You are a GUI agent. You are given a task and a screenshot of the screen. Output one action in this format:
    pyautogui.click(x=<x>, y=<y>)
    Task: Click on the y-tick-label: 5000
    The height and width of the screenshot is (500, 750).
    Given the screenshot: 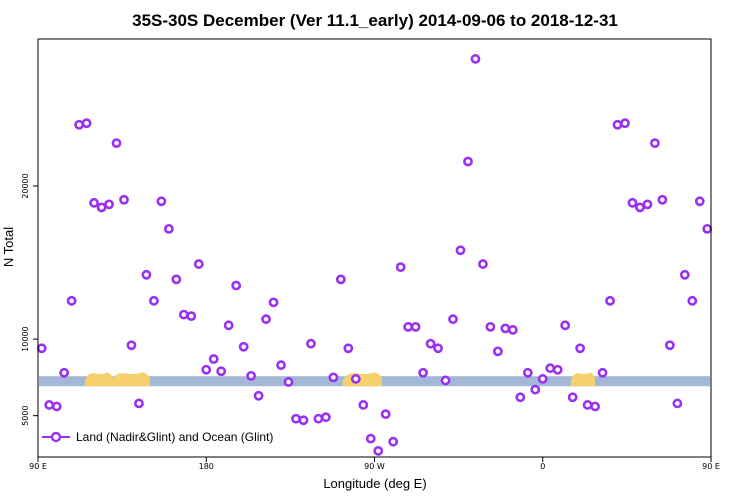 What is the action you would take?
    pyautogui.click(x=25, y=415)
    